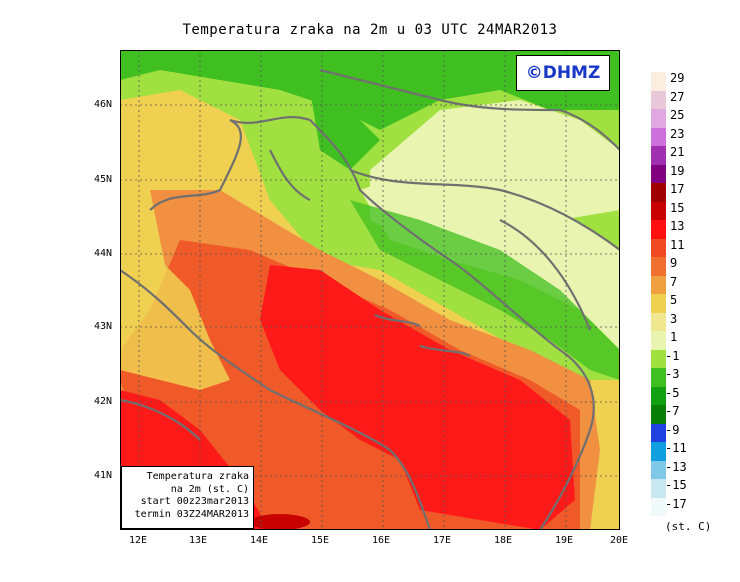  What do you see at coordinates (209, 489) in the screenshot?
I see `info-line-2: na 2m (st. C)` at bounding box center [209, 489].